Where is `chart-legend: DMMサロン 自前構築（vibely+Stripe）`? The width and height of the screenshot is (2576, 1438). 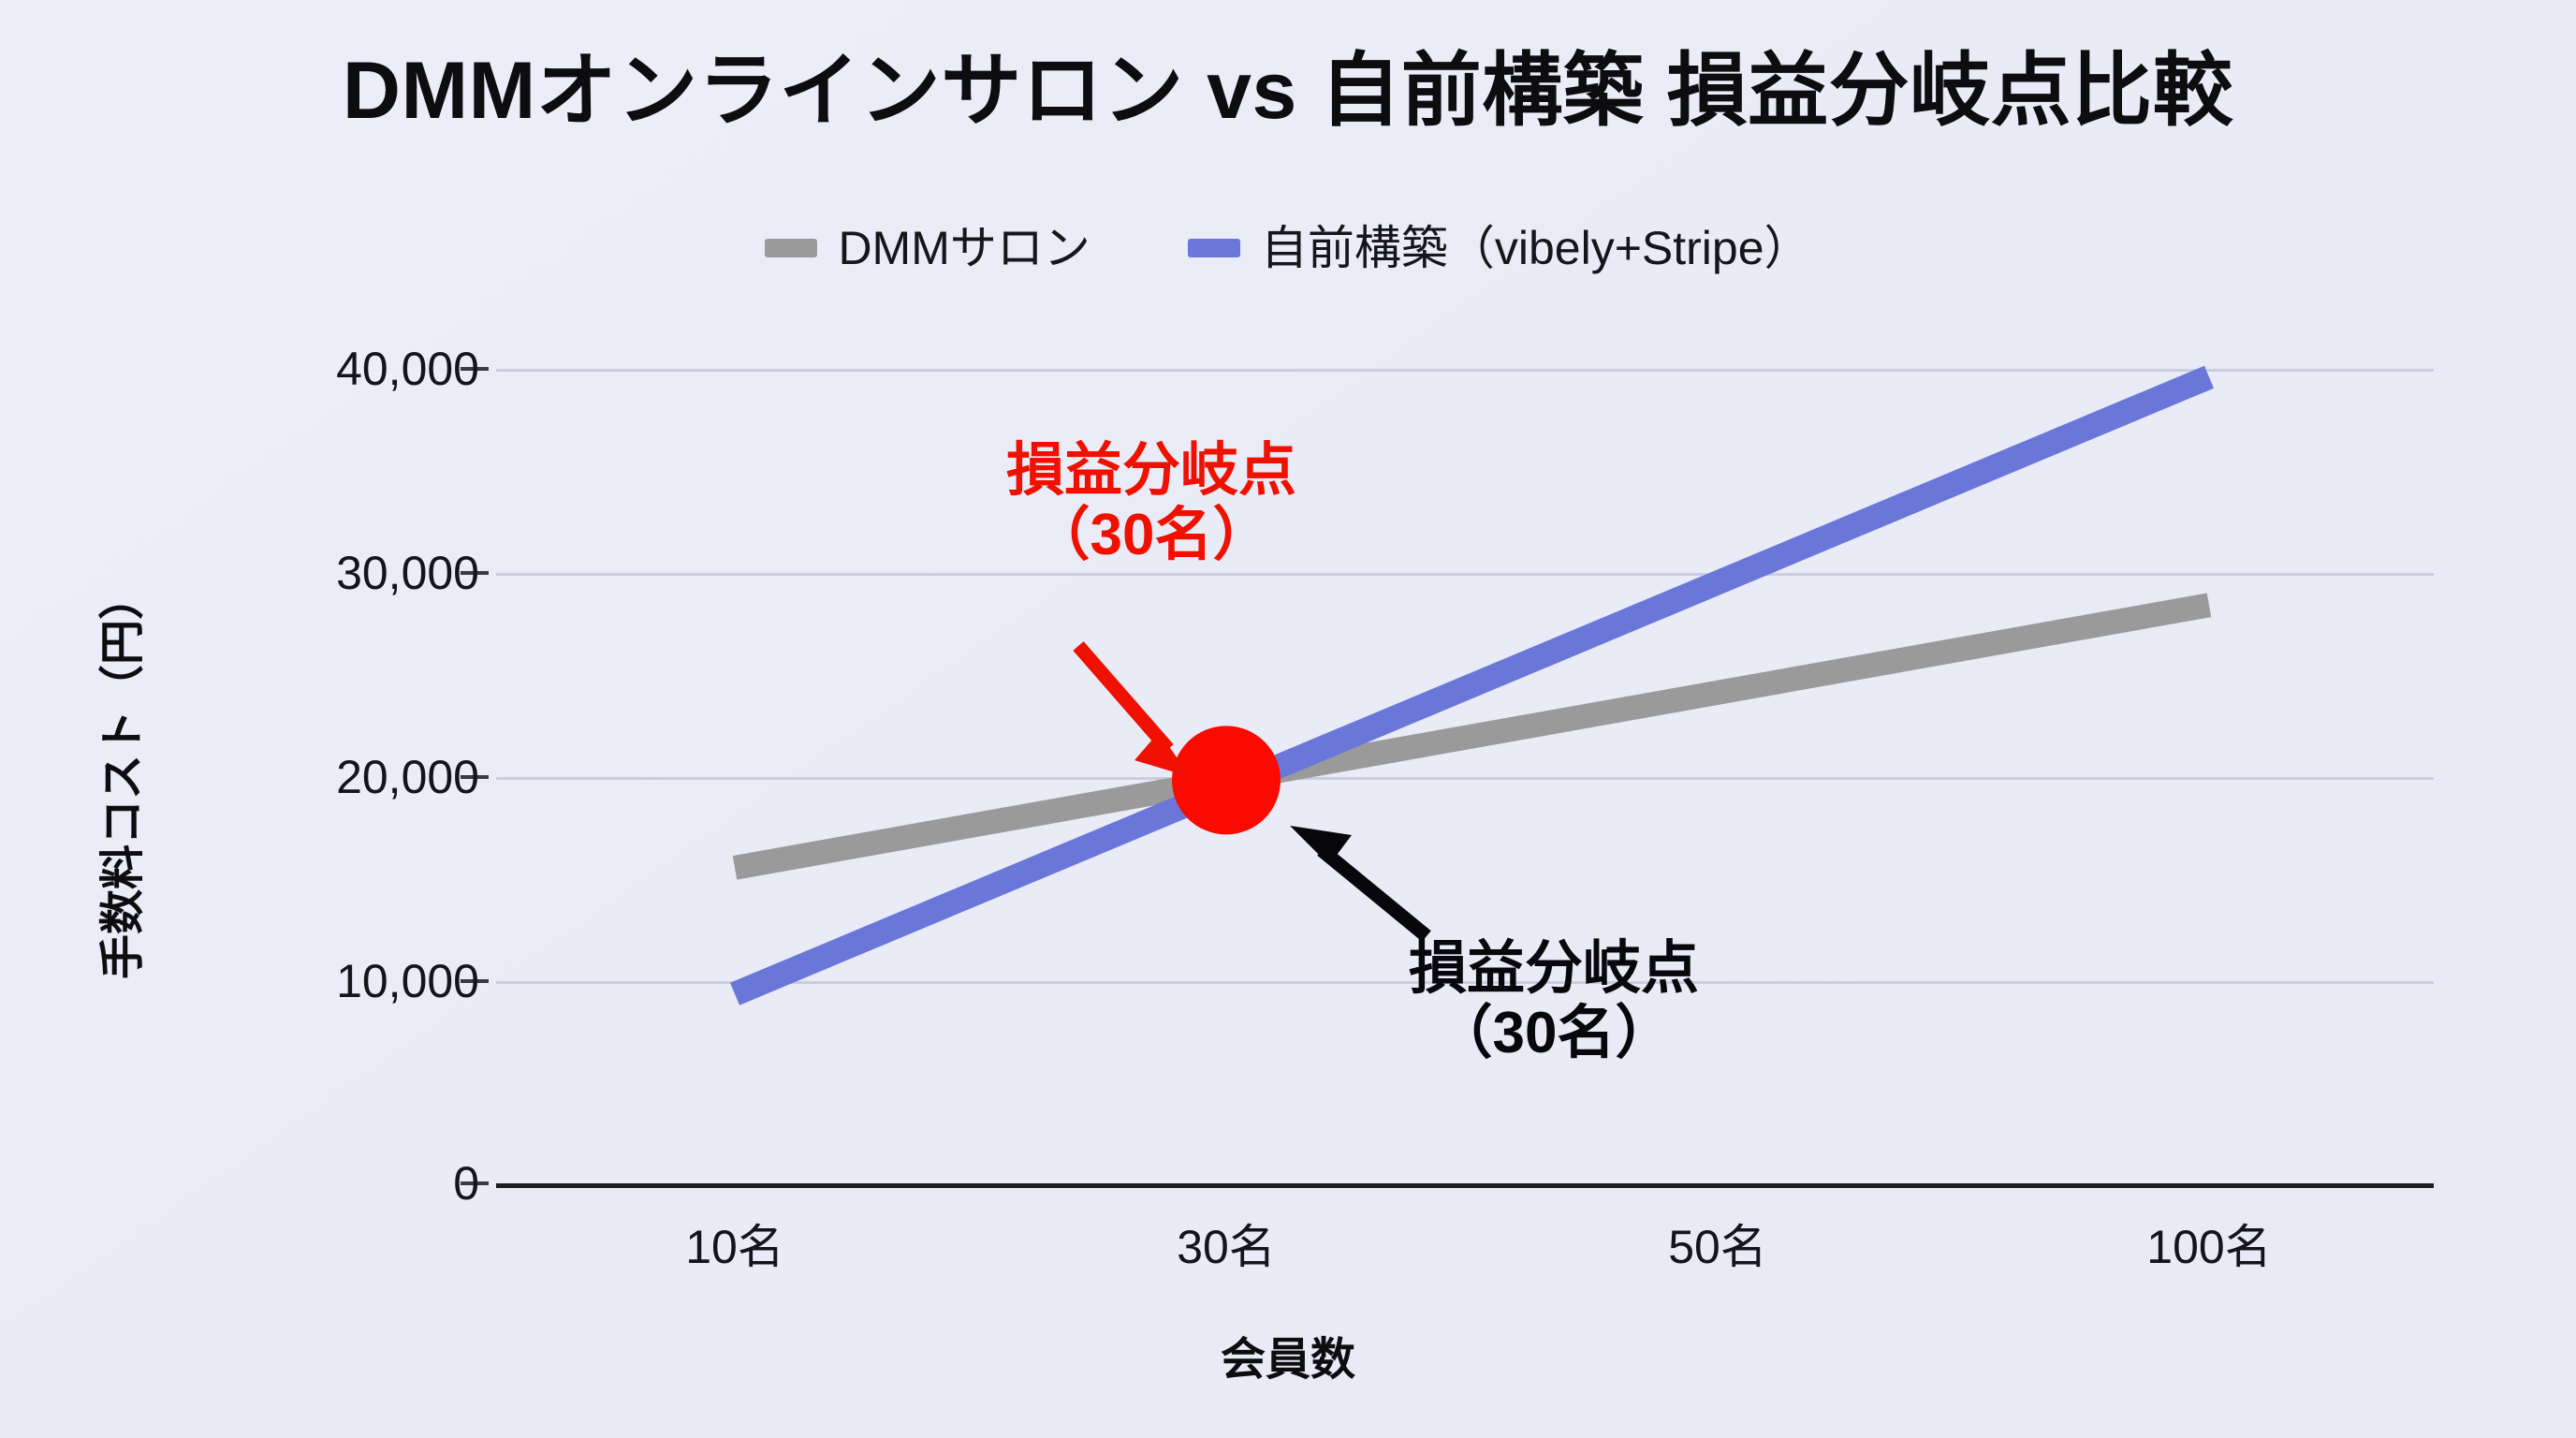 chart-legend: DMMサロン 自前構築（vibely+Stripe） is located at coordinates (1288, 248).